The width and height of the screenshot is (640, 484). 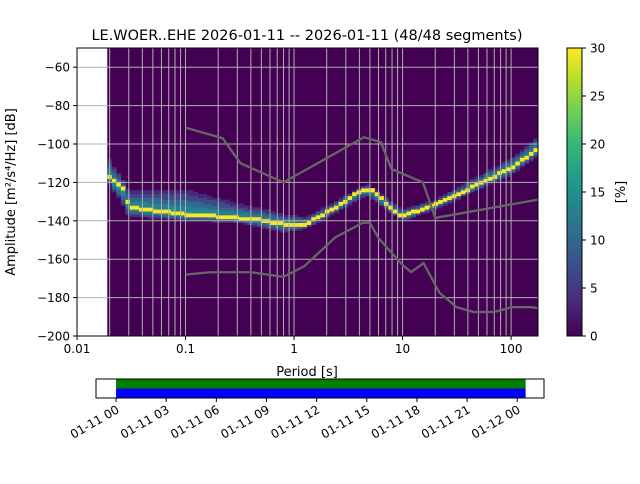 I want to click on y-tick-label: −120, so click(x=53, y=183).